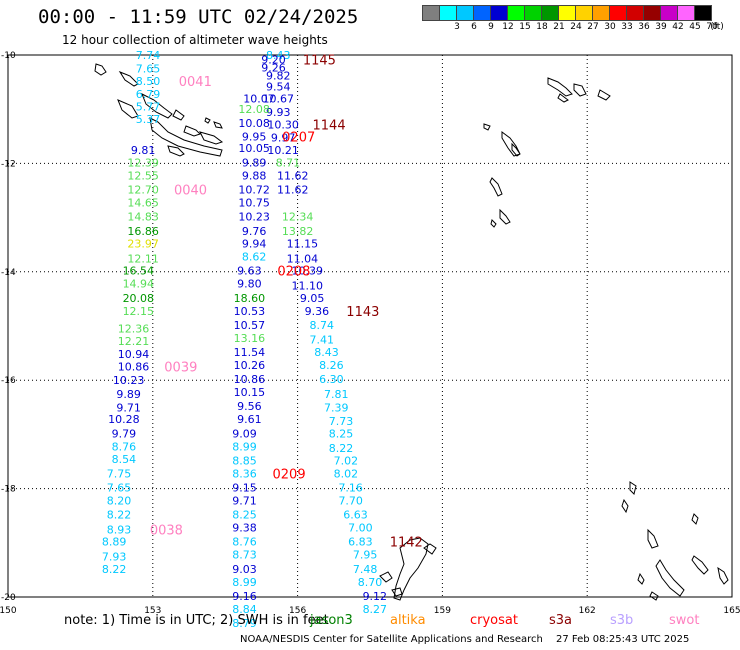  What do you see at coordinates (250, 352) in the screenshot?
I see `wave-height-value: 11.54` at bounding box center [250, 352].